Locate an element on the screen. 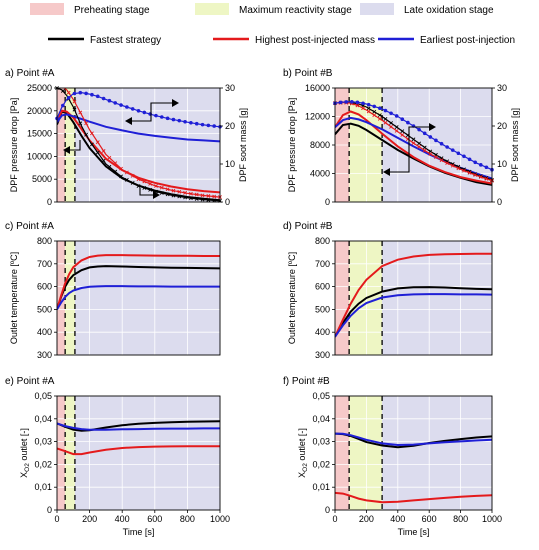 The width and height of the screenshot is (539, 550). y-tick-label: 300 is located at coordinates (44, 355).